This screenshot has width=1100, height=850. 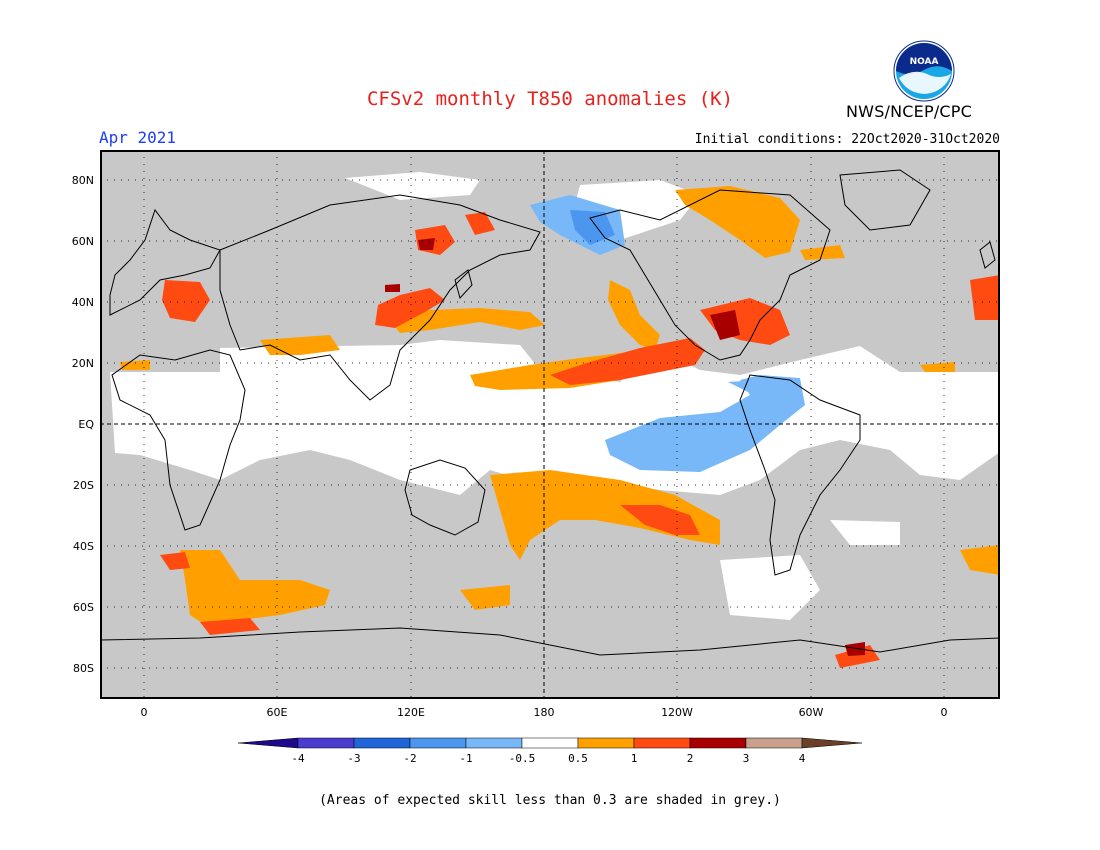 What do you see at coordinates (745, 321) in the screenshot?
I see `west-us-warm-anomaly` at bounding box center [745, 321].